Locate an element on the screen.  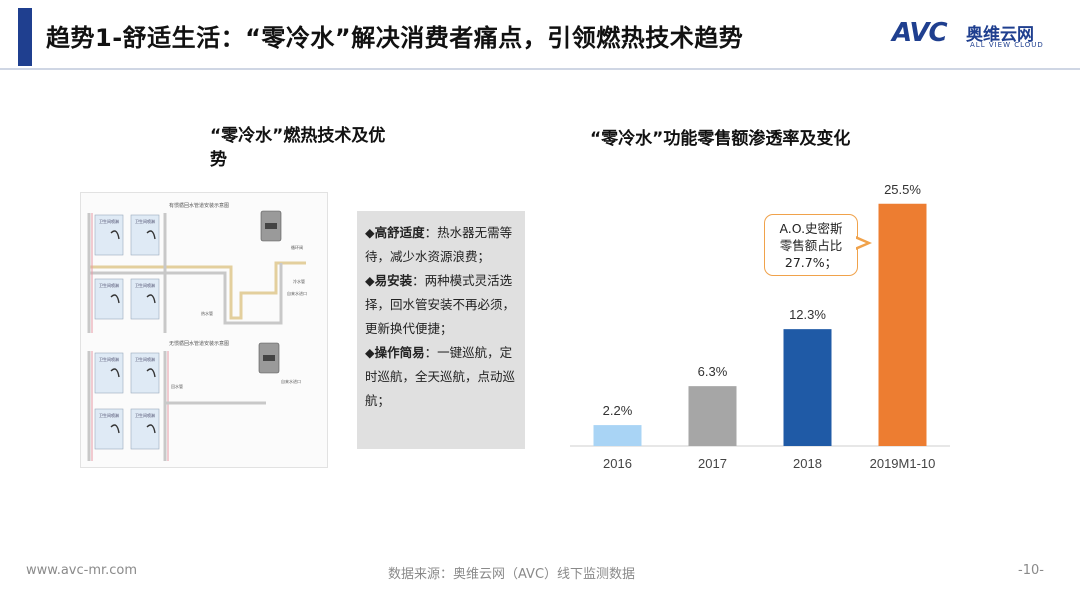
advantage-item: ◆高舒适度：热水器无需等待，减少水资源浪费； is located at coordinates (443, 245).